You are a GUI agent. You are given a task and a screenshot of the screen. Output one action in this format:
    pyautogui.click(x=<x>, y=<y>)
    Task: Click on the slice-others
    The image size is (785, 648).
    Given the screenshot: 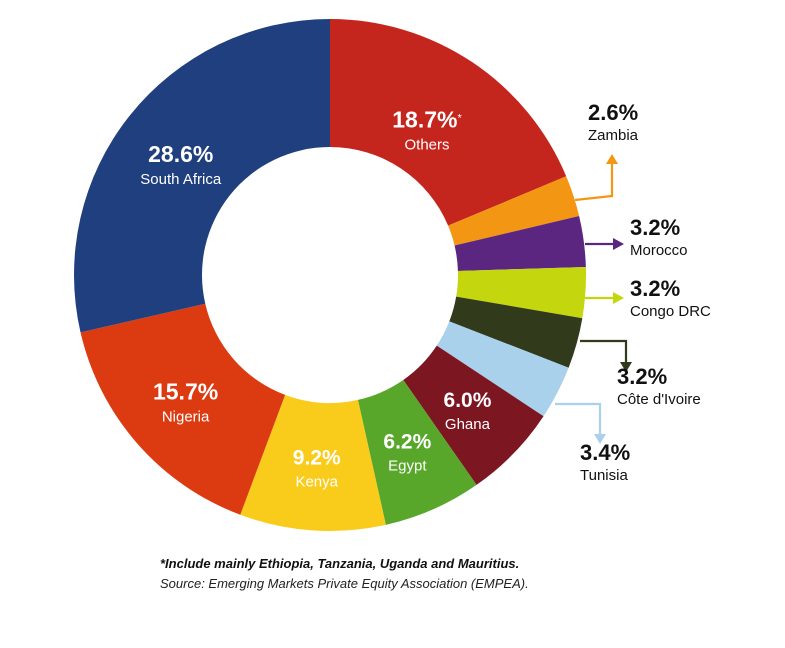 What is the action you would take?
    pyautogui.click(x=448, y=122)
    